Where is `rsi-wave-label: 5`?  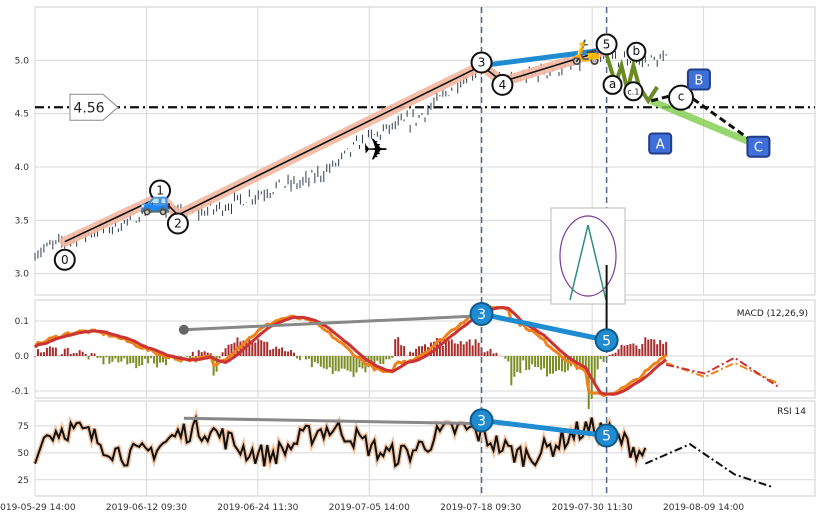
rsi-wave-label: 5 is located at coordinates (606, 437).